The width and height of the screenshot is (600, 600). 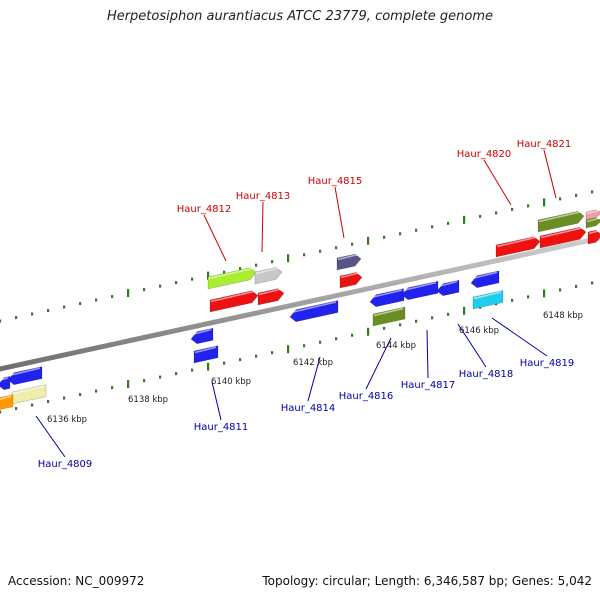 What do you see at coordinates (484, 154) in the screenshot?
I see `gene-label-haur-4820: Haur_4820` at bounding box center [484, 154].